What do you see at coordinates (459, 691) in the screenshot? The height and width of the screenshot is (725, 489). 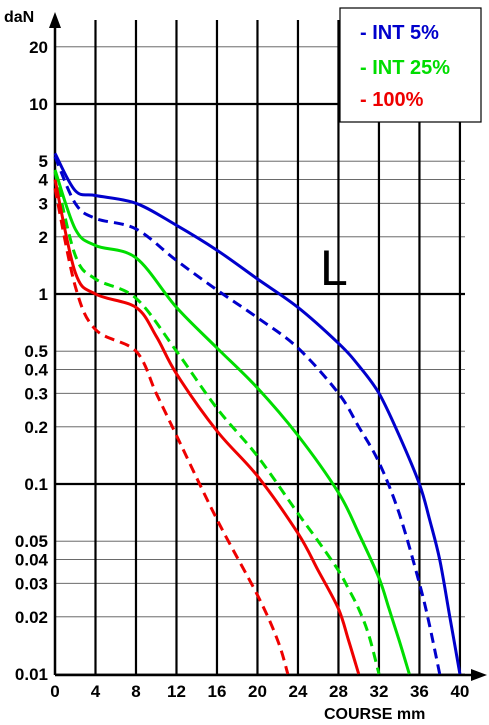 I see `x-tick-label-10: 40` at bounding box center [459, 691].